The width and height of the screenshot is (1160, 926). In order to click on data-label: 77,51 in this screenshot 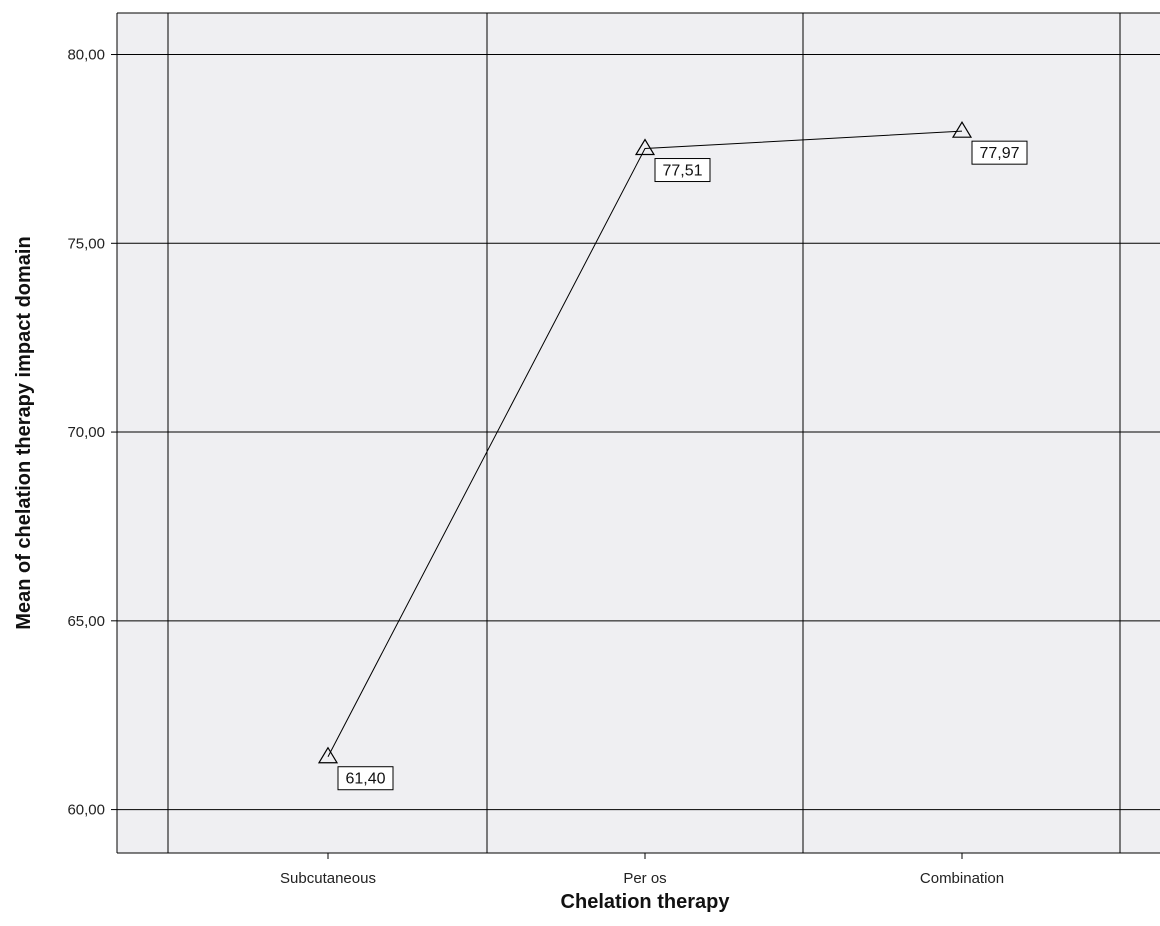, I will do `click(682, 171)`.